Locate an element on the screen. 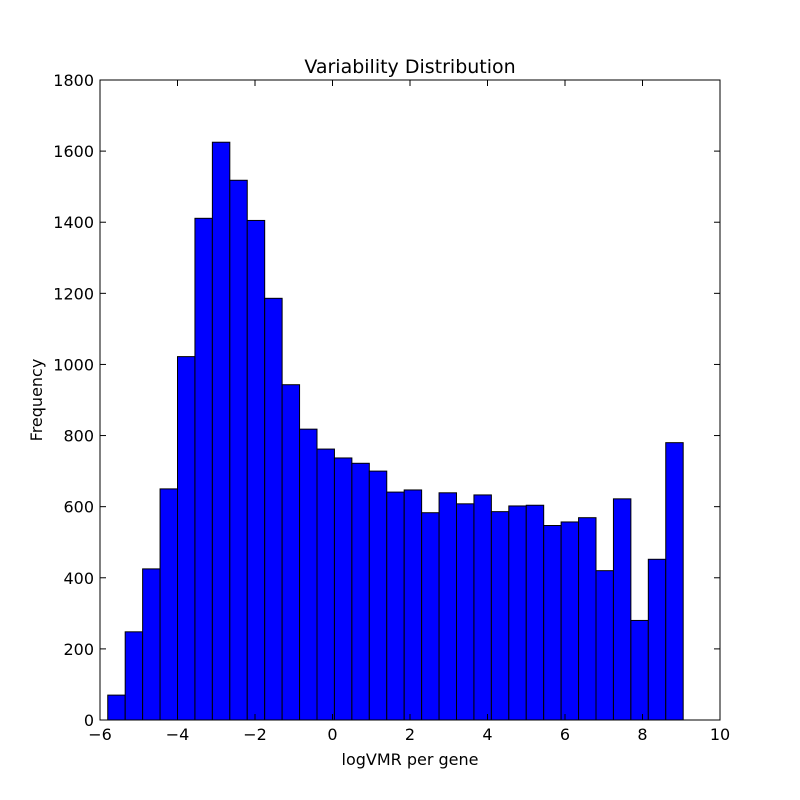  x-tick-label: 2 is located at coordinates (410, 734).